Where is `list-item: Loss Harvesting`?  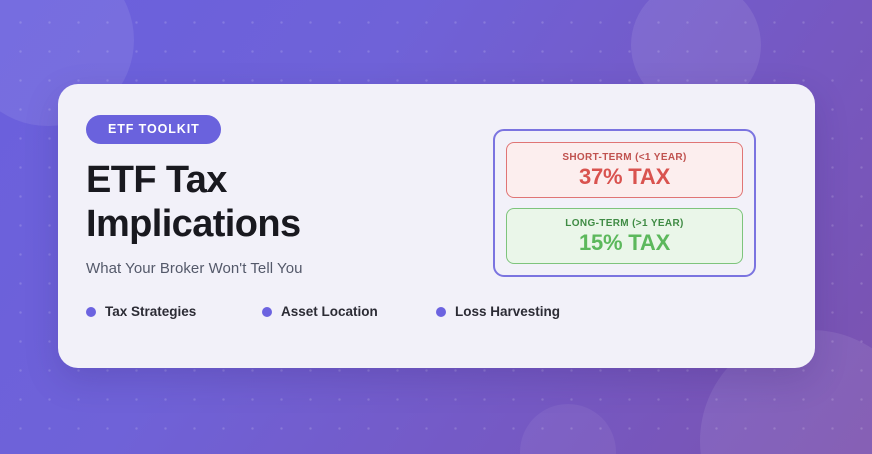
list-item: Loss Harvesting is located at coordinates (498, 311).